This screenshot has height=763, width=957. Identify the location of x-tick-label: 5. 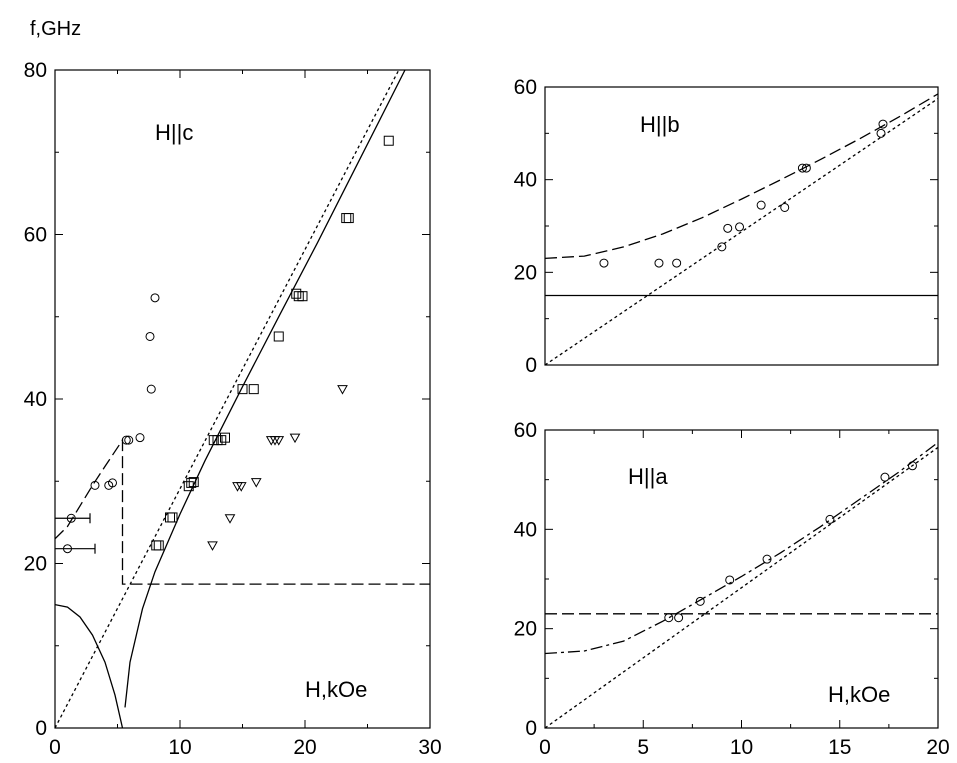
(643, 747).